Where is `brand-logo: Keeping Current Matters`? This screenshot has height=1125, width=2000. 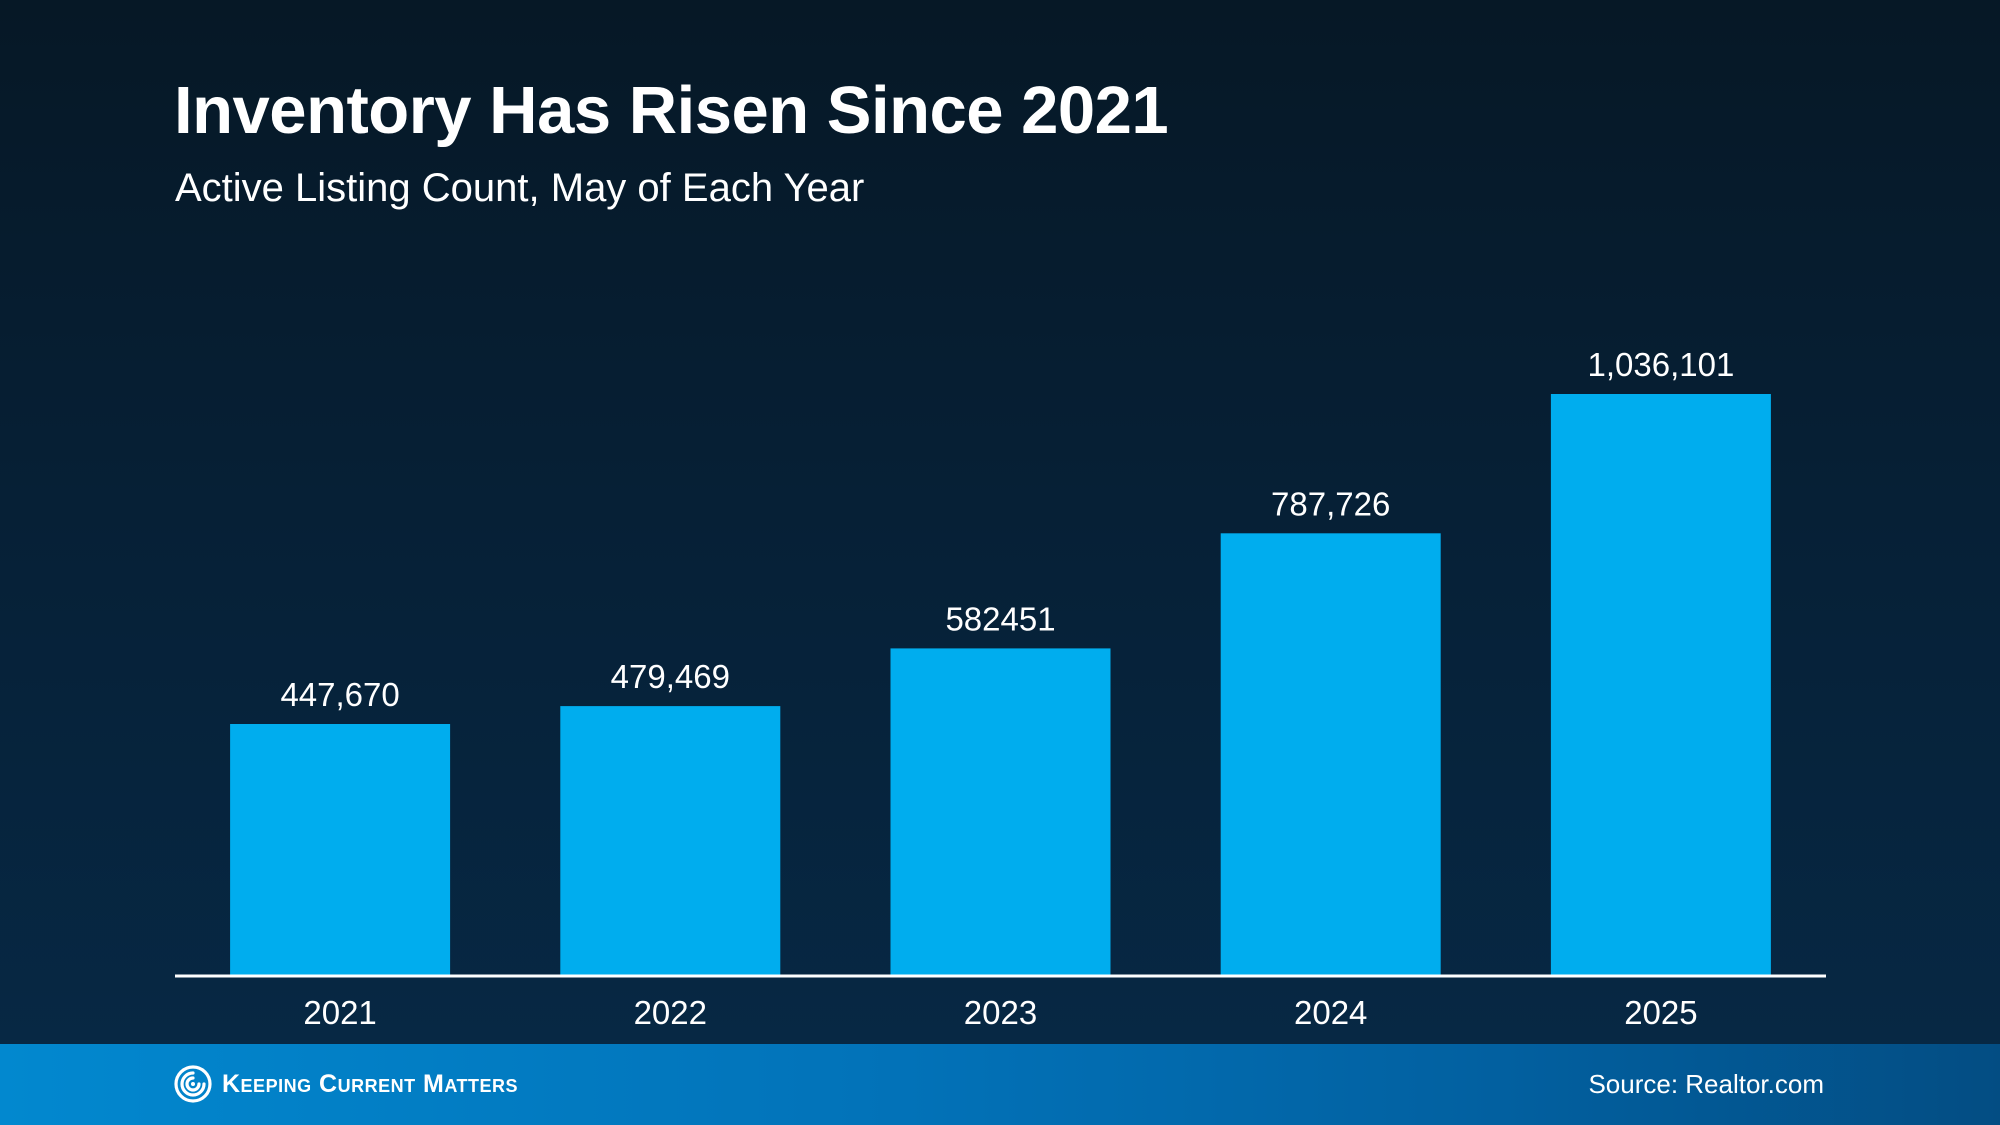 brand-logo: Keeping Current Matters is located at coordinates (346, 1084).